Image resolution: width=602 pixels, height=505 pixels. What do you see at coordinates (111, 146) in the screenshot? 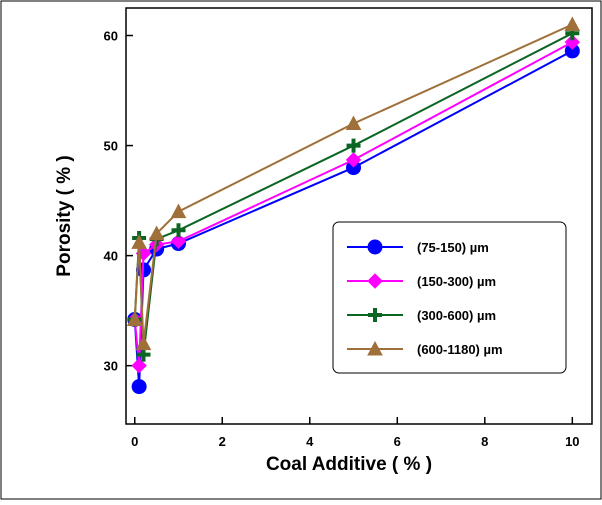
I see `y-tick-label: 50` at bounding box center [111, 146].